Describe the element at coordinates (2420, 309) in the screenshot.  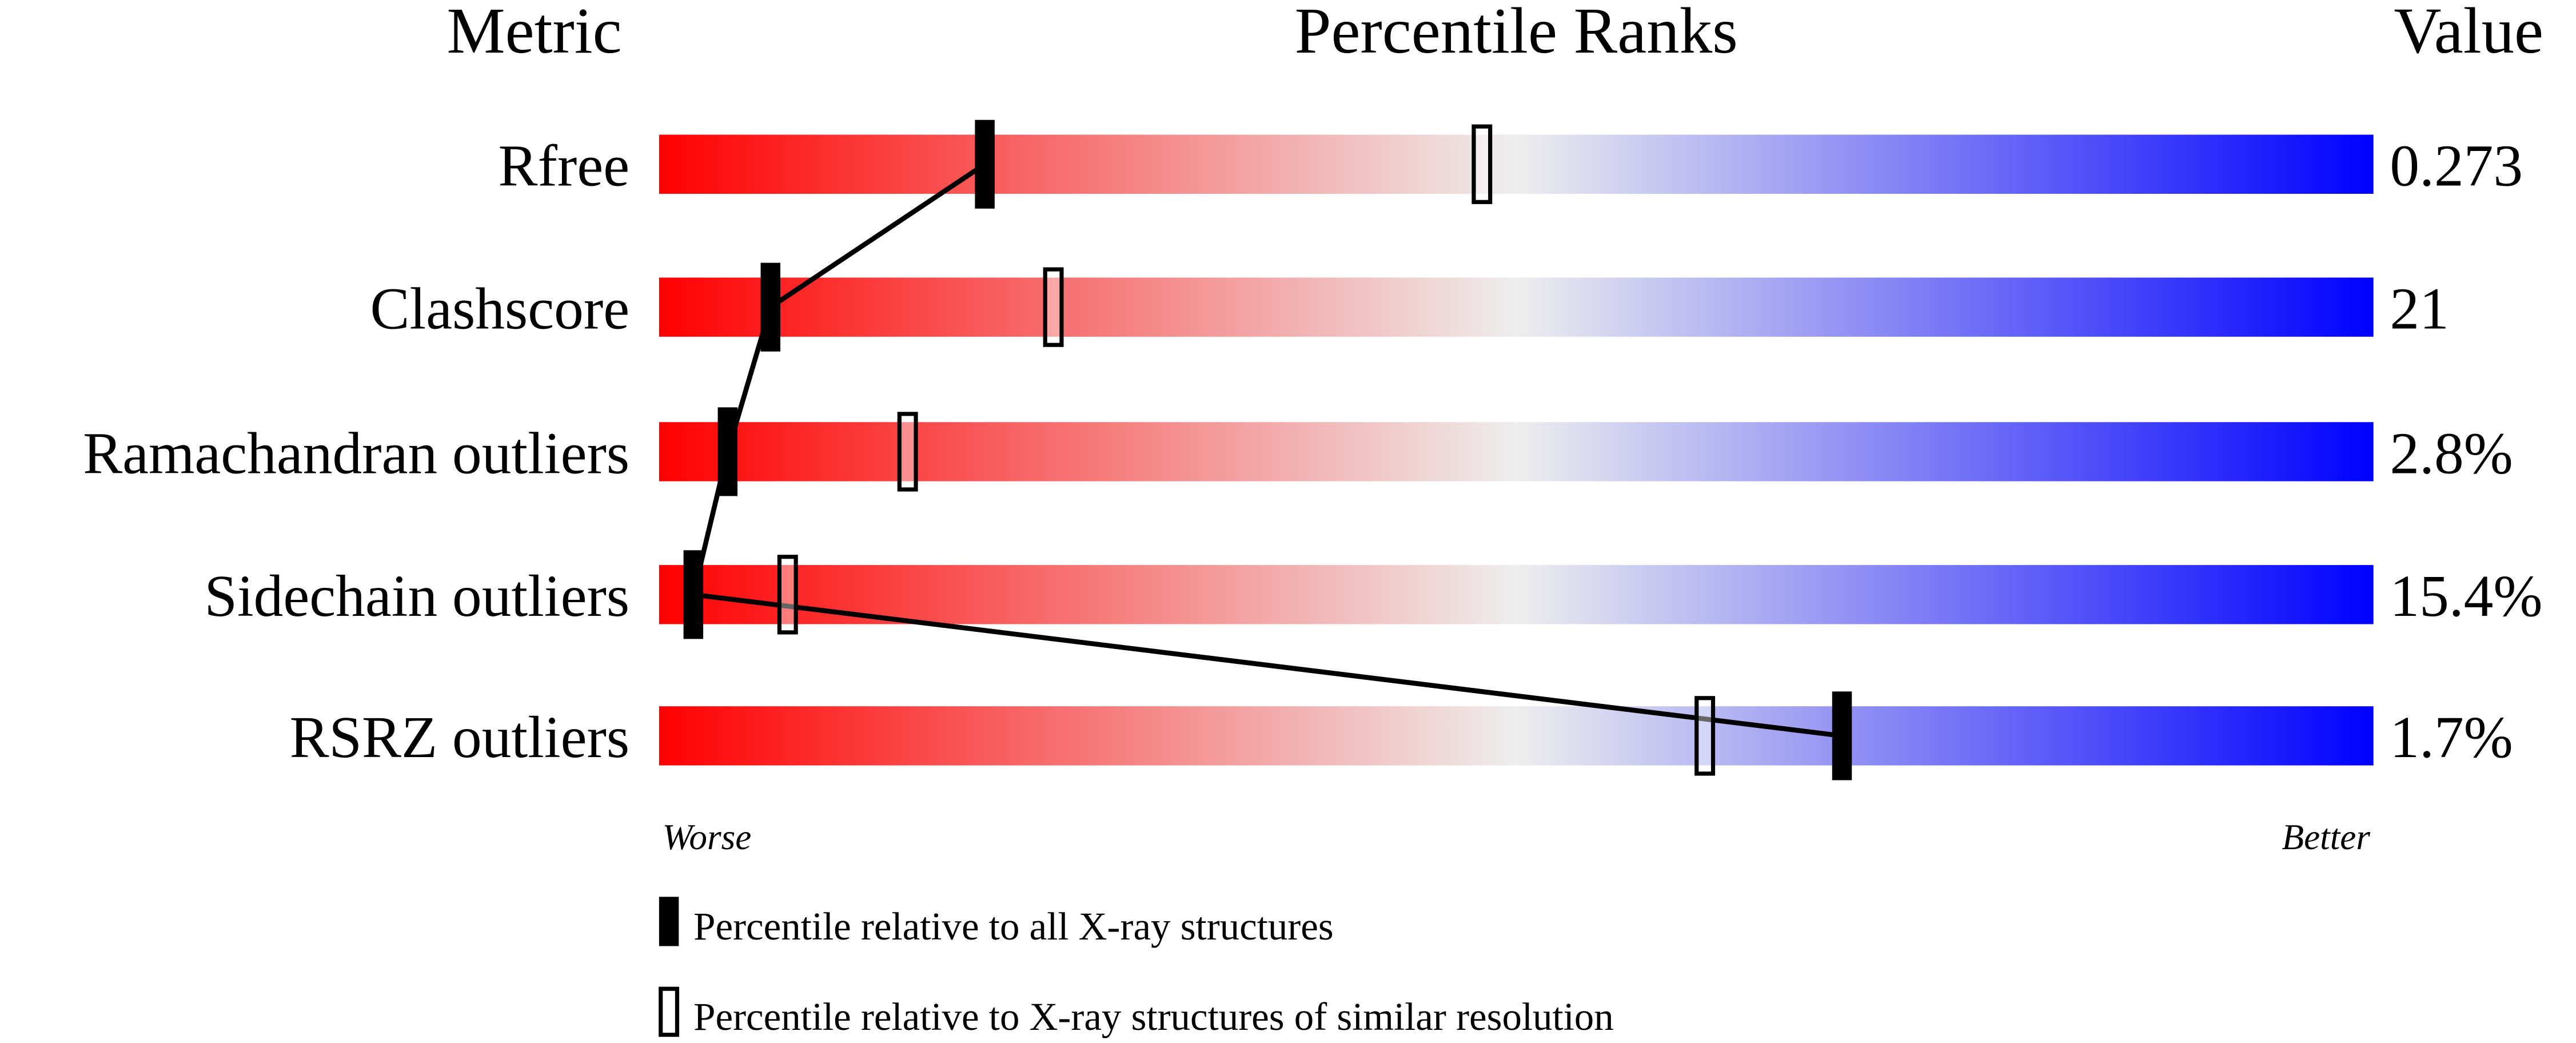
I see `metric-value: 21` at that location.